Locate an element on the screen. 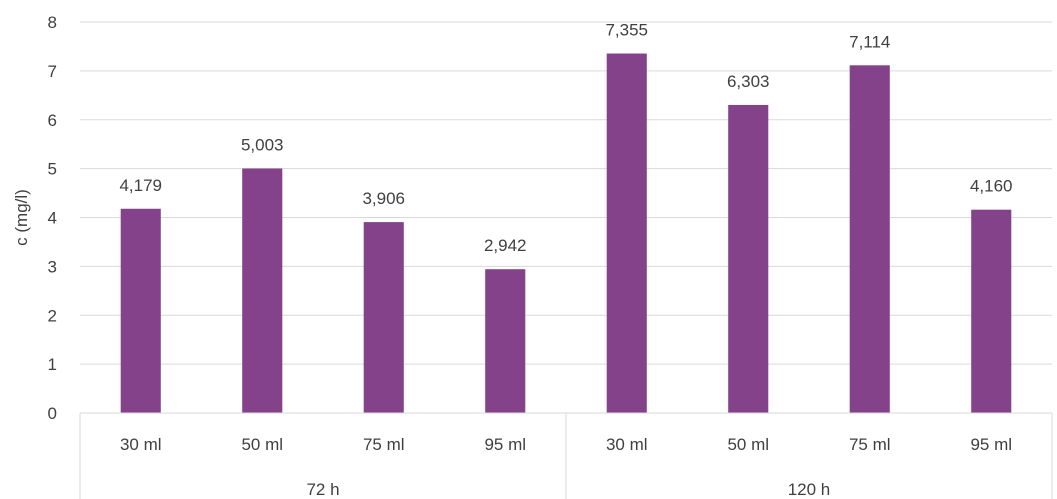  y-tick-label: 8 is located at coordinates (52, 22).